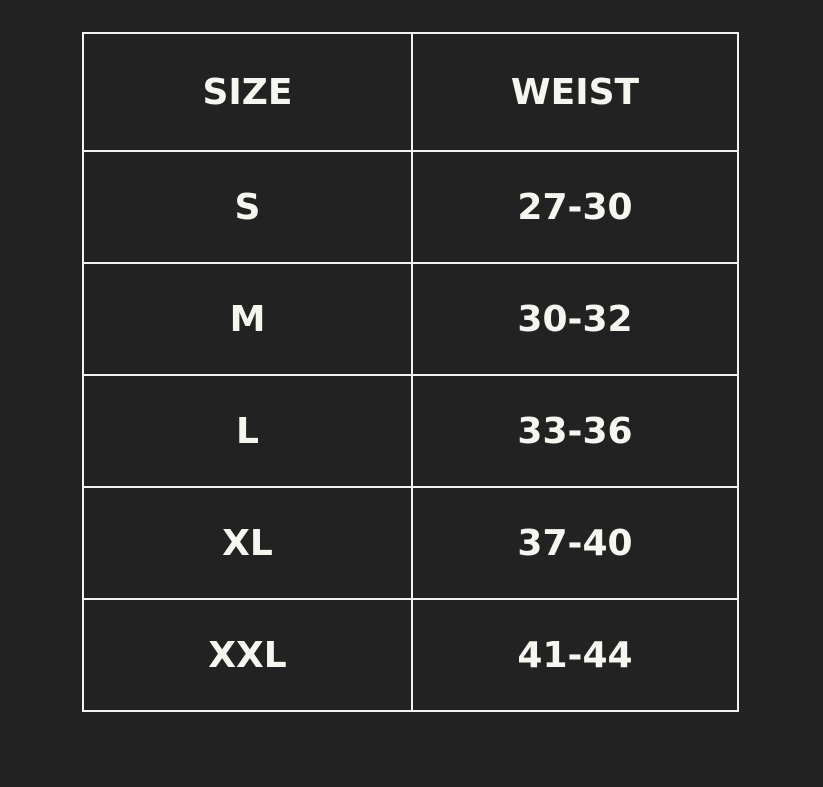  What do you see at coordinates (247, 655) in the screenshot?
I see `size-cell: XXL` at bounding box center [247, 655].